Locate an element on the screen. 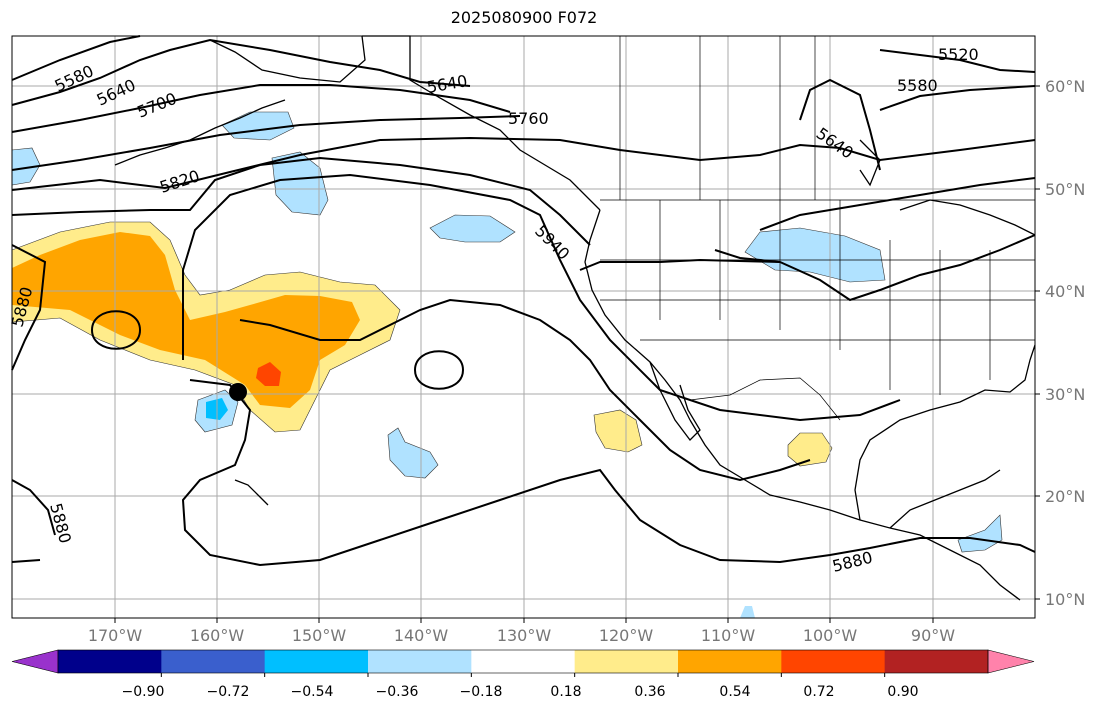  colorbar-tick-label: 0.54 is located at coordinates (735, 692).